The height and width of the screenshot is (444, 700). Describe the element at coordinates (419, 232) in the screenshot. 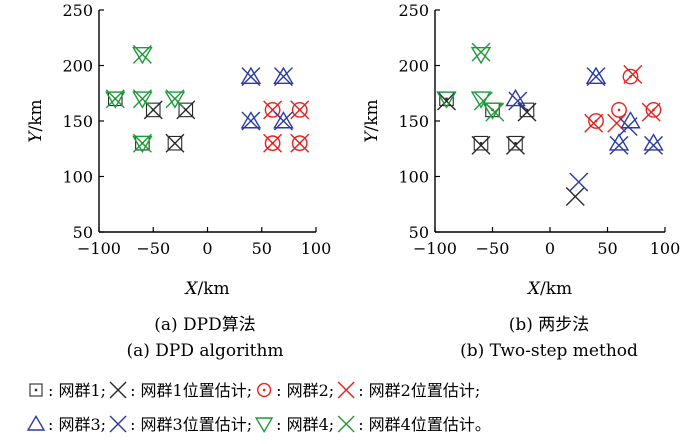

I see `y-tick-label: 50` at that location.